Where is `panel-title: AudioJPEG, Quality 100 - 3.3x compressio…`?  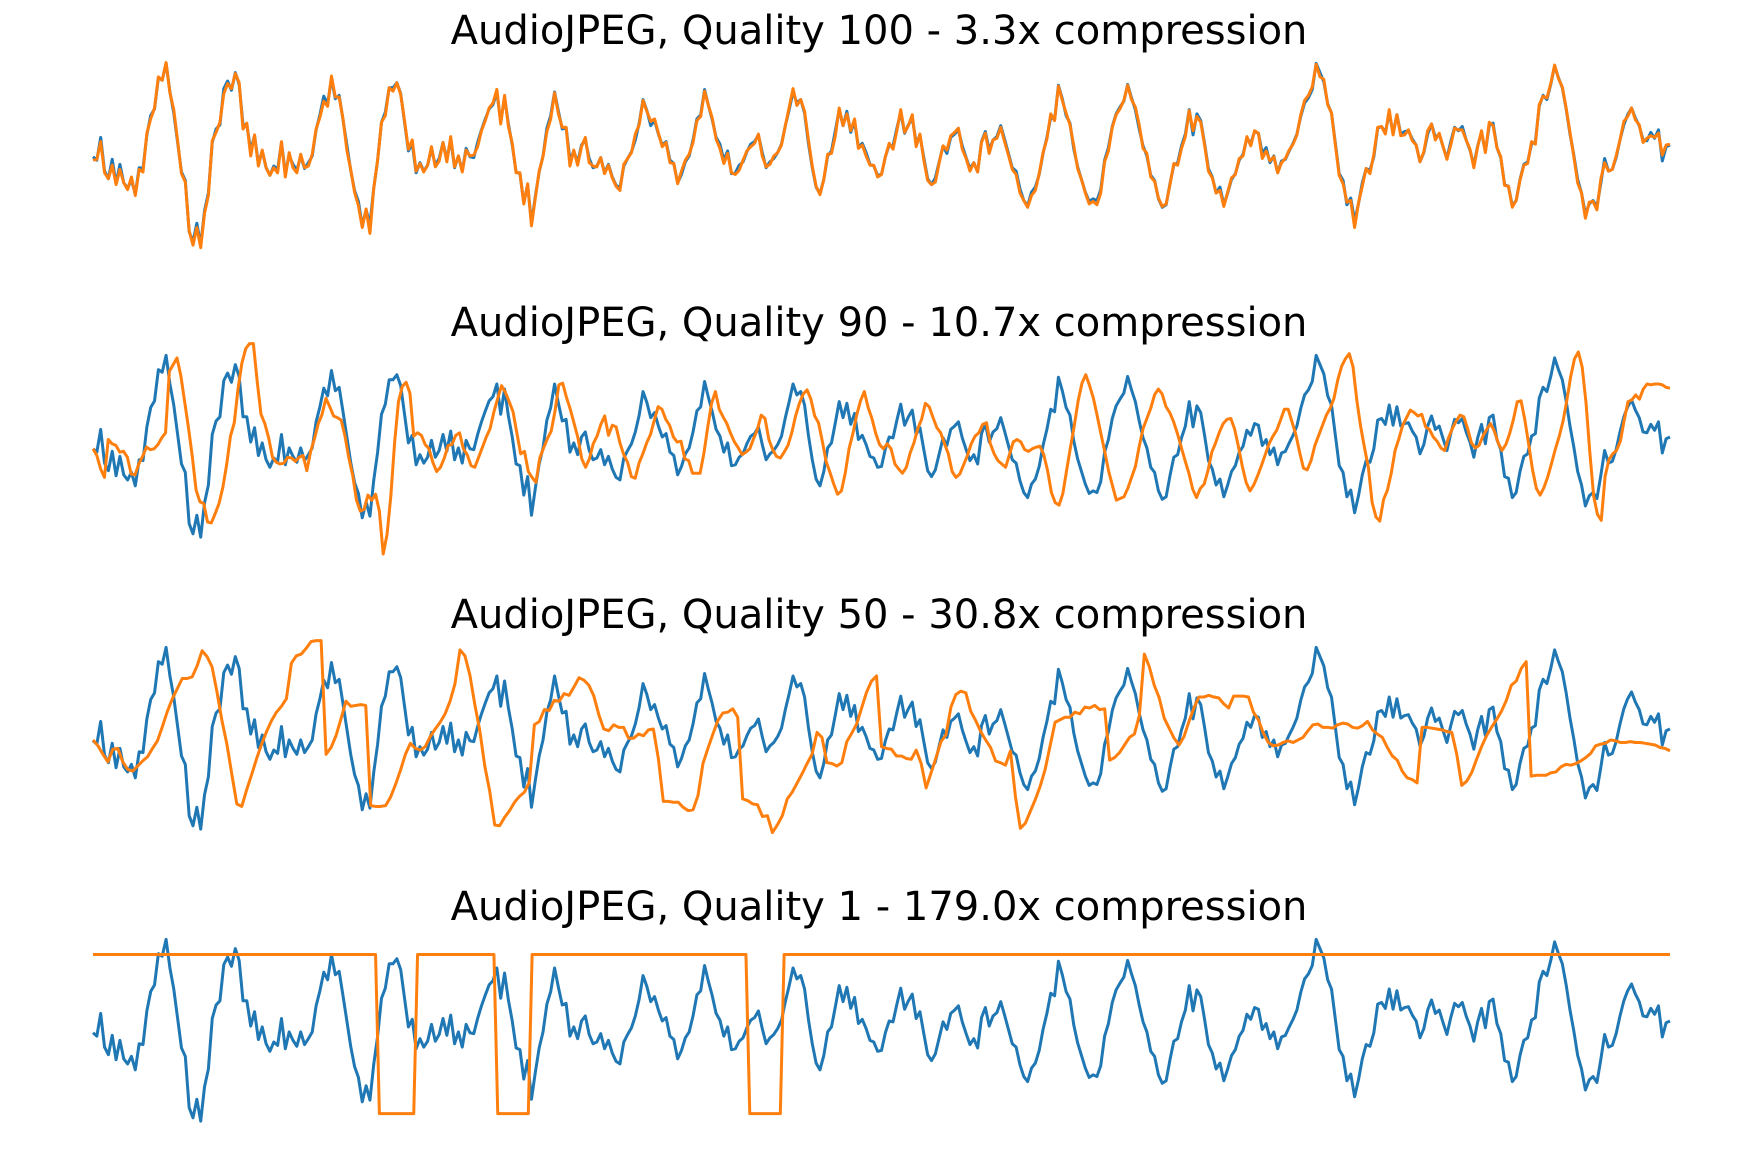
panel-title: AudioJPEG, Quality 100 - 3.3x compressio… is located at coordinates (879, 31).